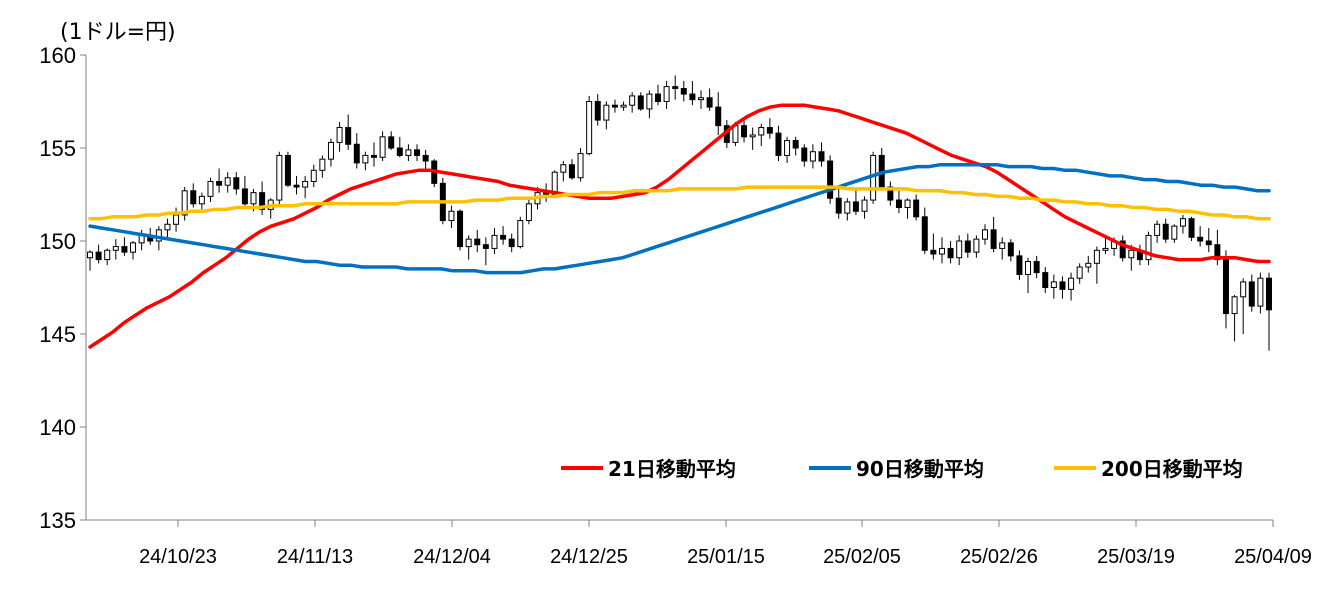 This screenshot has width=1337, height=591. I want to click on legend-label-90: 90日移動平均, so click(920, 469).